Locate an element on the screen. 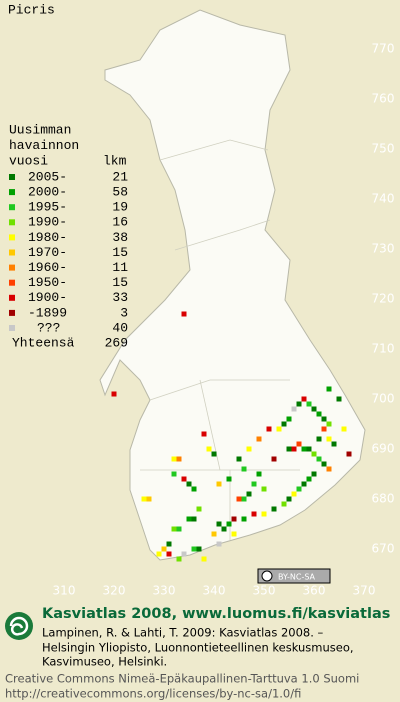  x-tick-label: 330 is located at coordinates (164, 591).